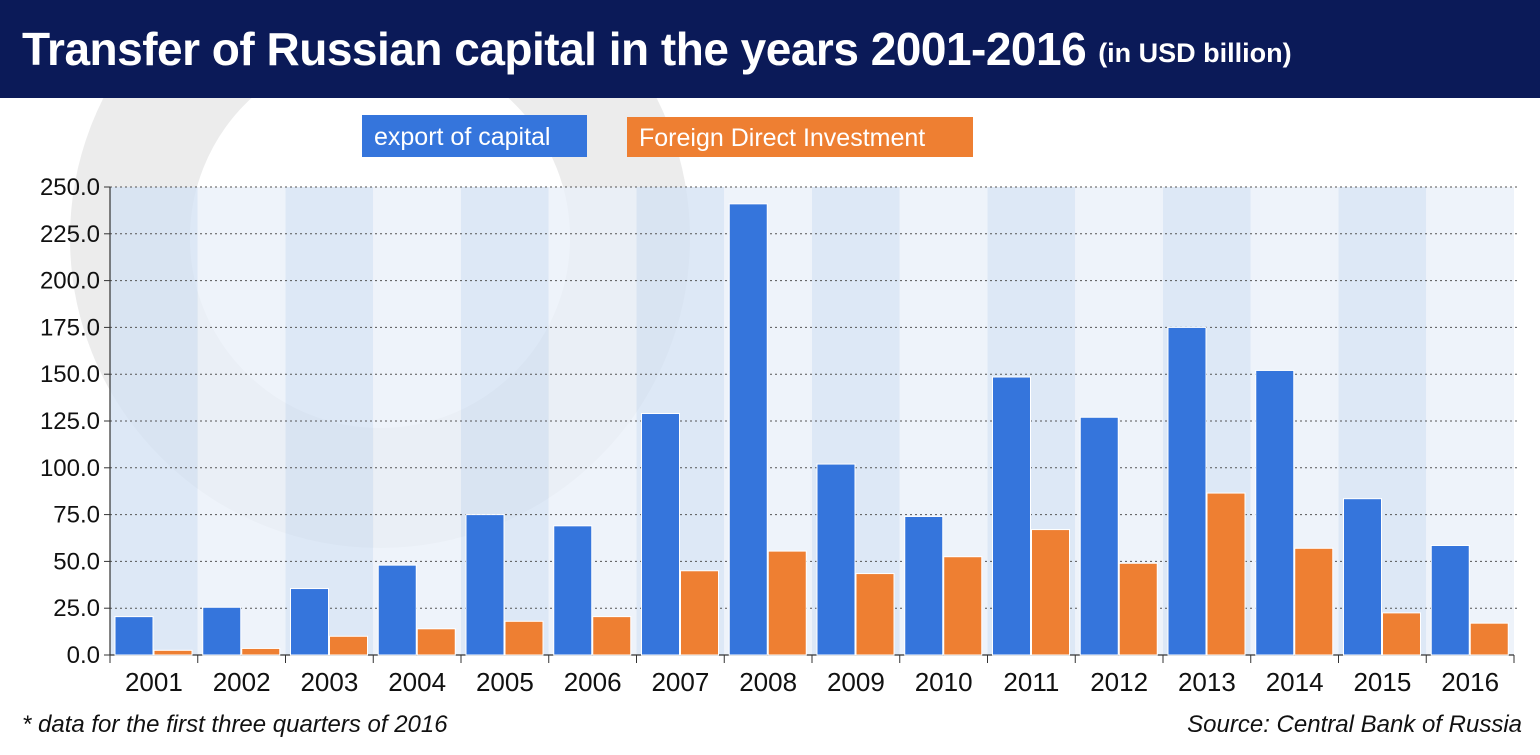 This screenshot has width=1540, height=755. What do you see at coordinates (1195, 52) in the screenshot?
I see `chart-subtitle: (in USD billion)` at bounding box center [1195, 52].